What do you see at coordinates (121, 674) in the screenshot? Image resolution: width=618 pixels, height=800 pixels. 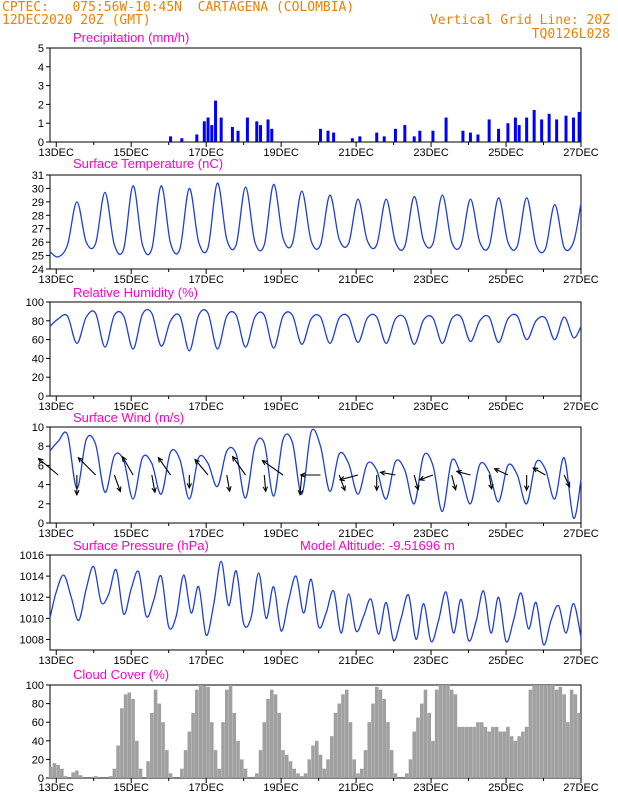 I see `panel-title: Cloud Cover (%)` at bounding box center [121, 674].